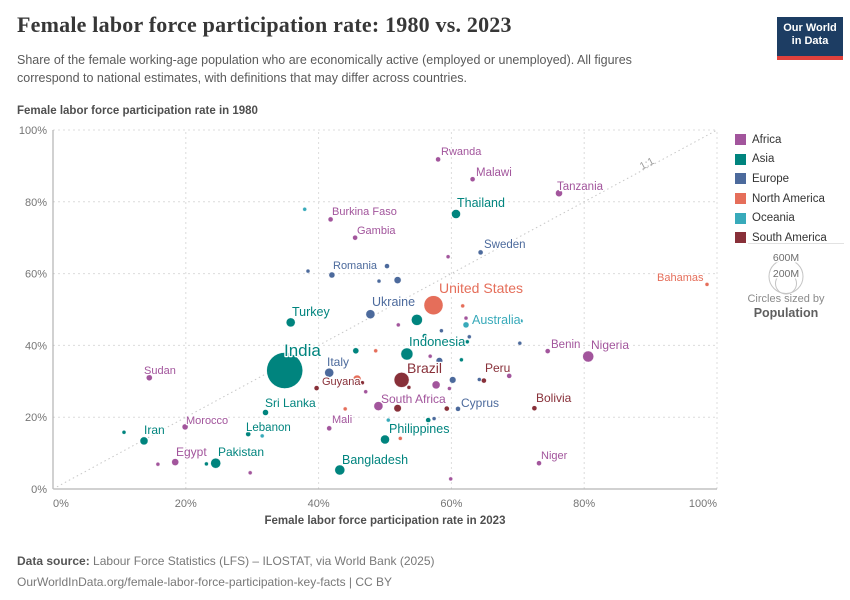  Describe the element at coordinates (810, 38) in the screenshot. I see `owid-logo: Our World in Data` at that location.